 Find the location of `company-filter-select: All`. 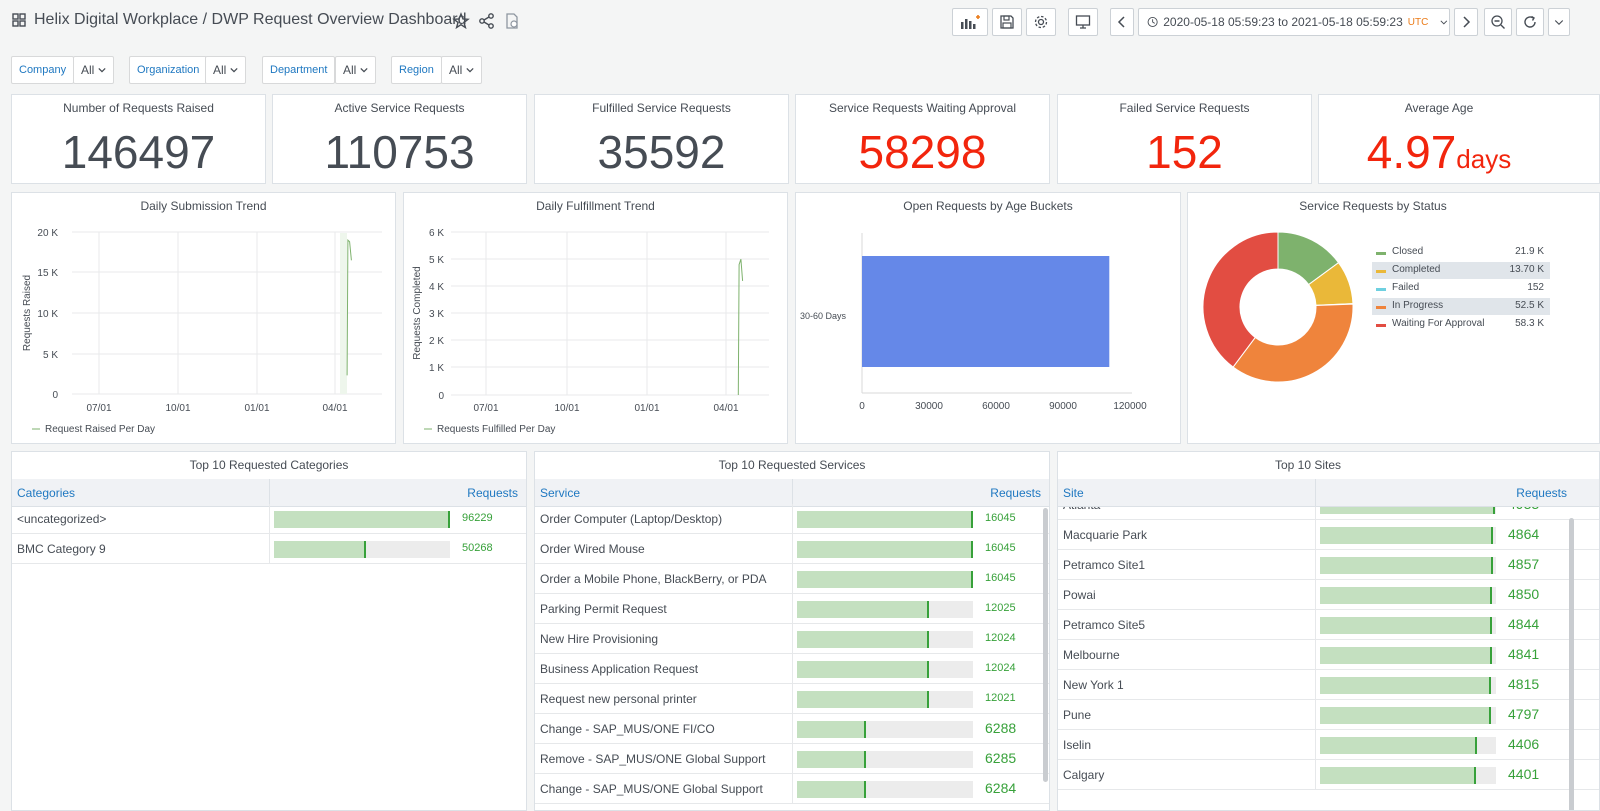

company-filter-select: All is located at coordinates (94, 70).